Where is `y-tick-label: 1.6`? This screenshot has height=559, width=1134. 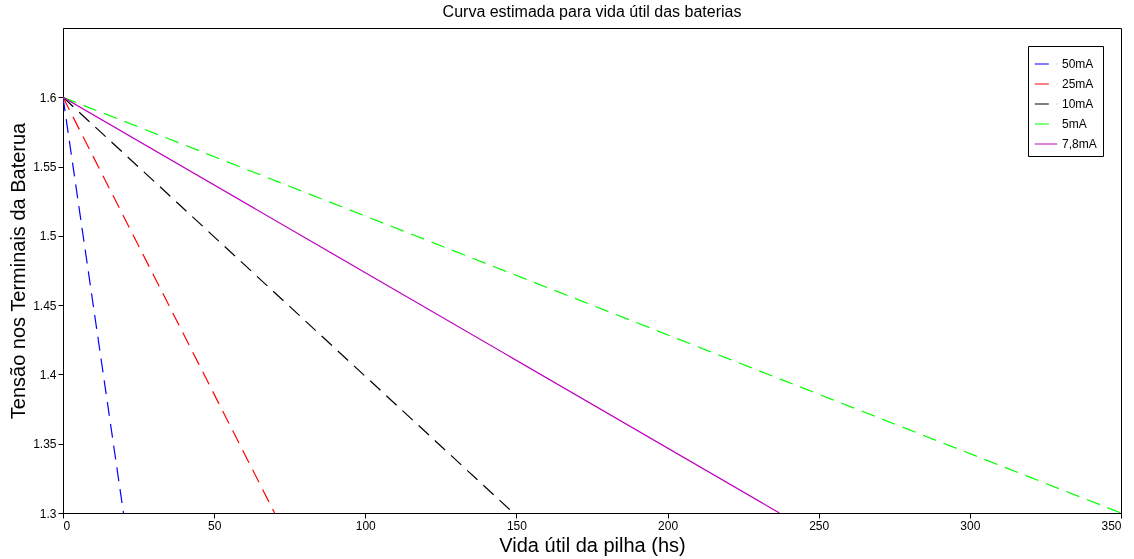 y-tick-label: 1.6 is located at coordinates (48, 97).